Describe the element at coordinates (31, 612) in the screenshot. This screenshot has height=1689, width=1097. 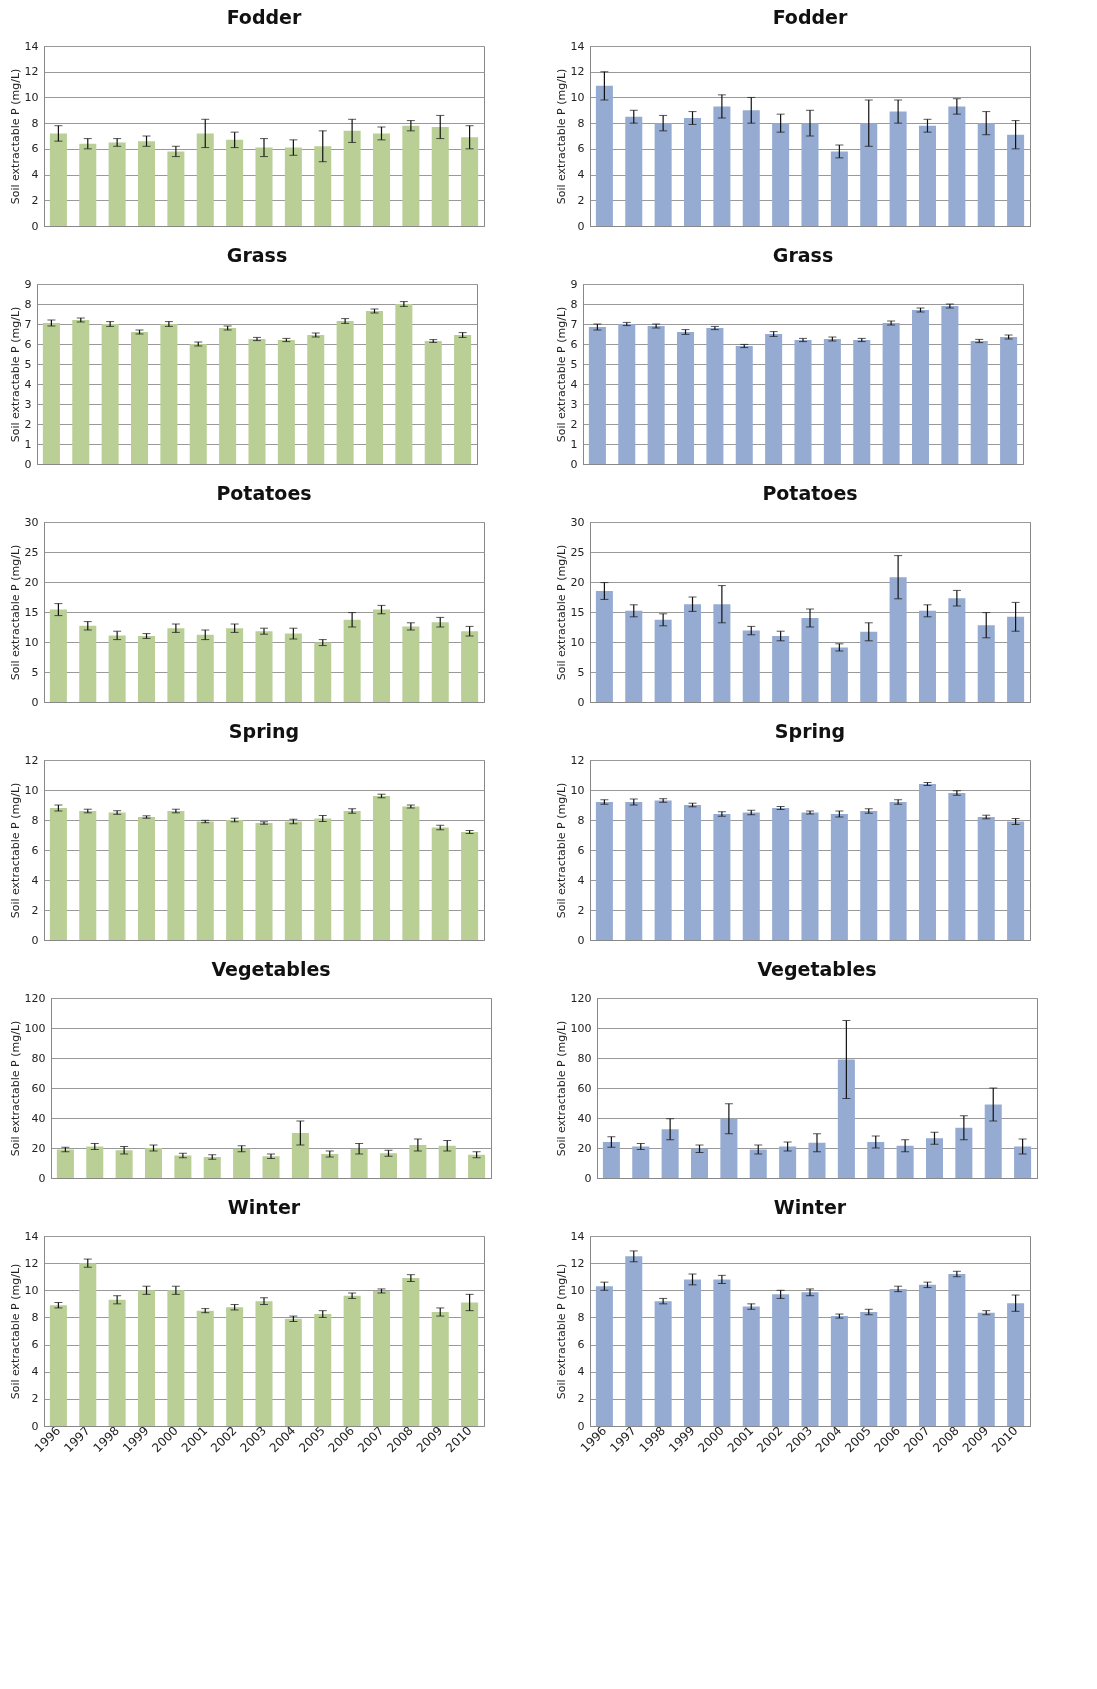
I see `y-tick-label: 15` at that location.